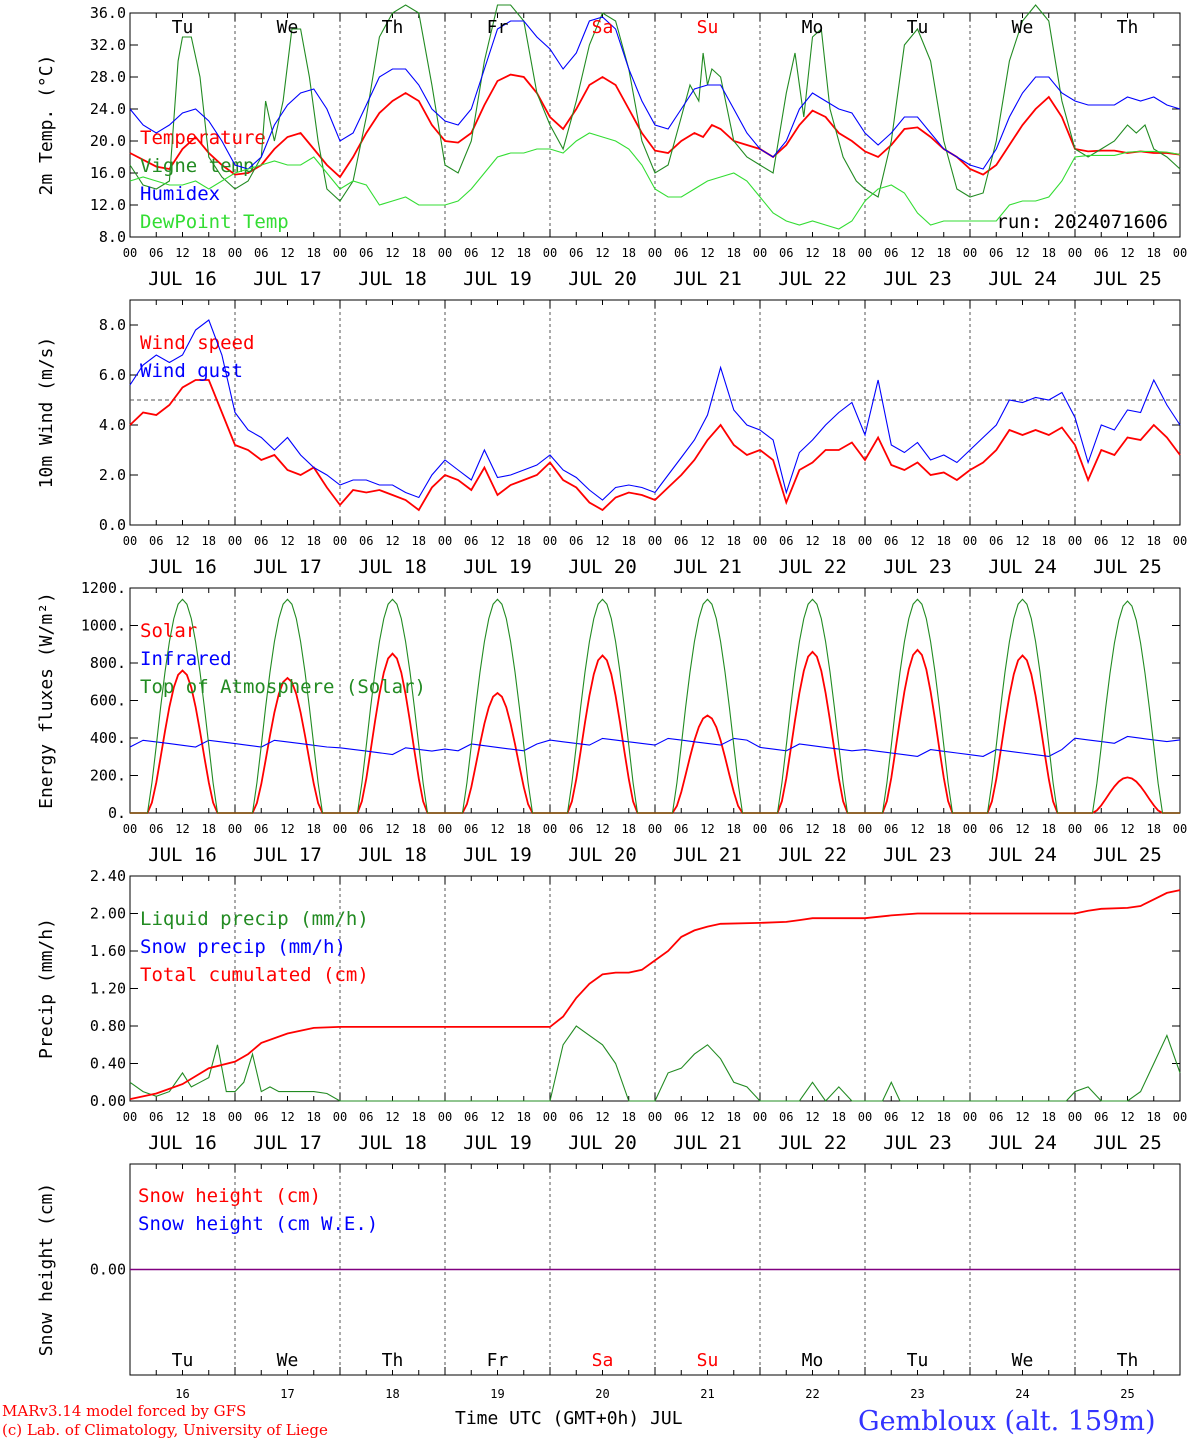 The image size is (1194, 1440). Describe the element at coordinates (112, 425) in the screenshot. I see `y-tick-label: 4.0` at that location.